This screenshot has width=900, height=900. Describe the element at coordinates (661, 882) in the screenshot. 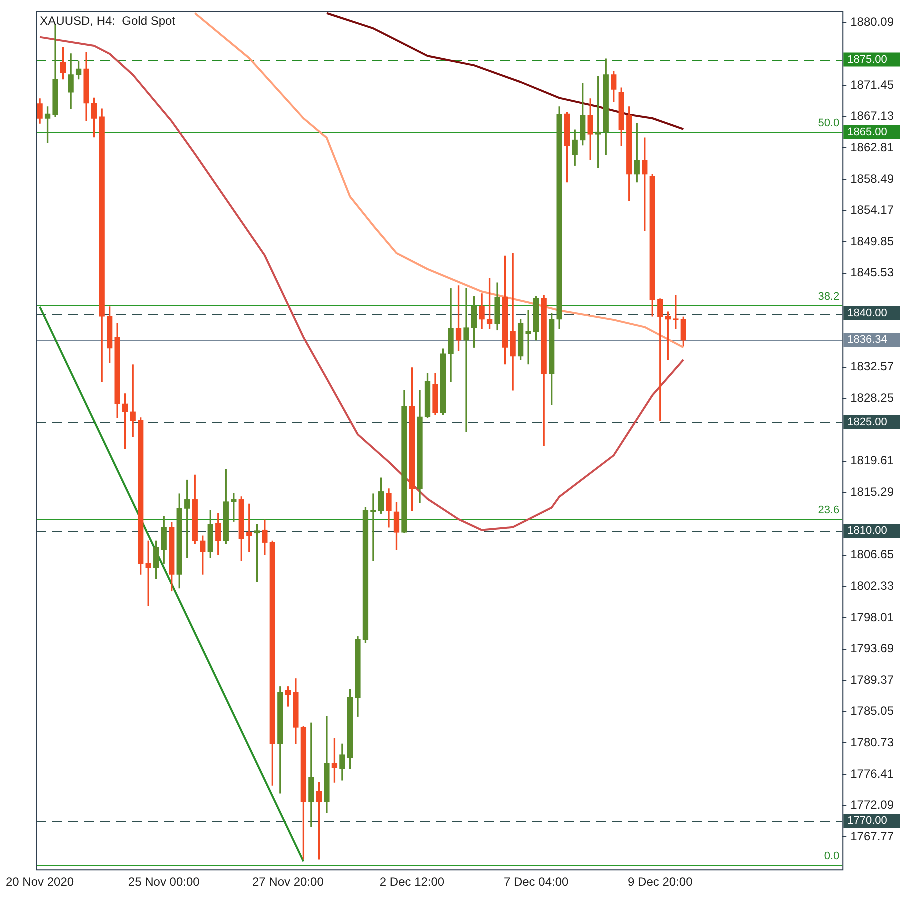

I see `x-tick-label: 9 Dec 20:00` at that location.